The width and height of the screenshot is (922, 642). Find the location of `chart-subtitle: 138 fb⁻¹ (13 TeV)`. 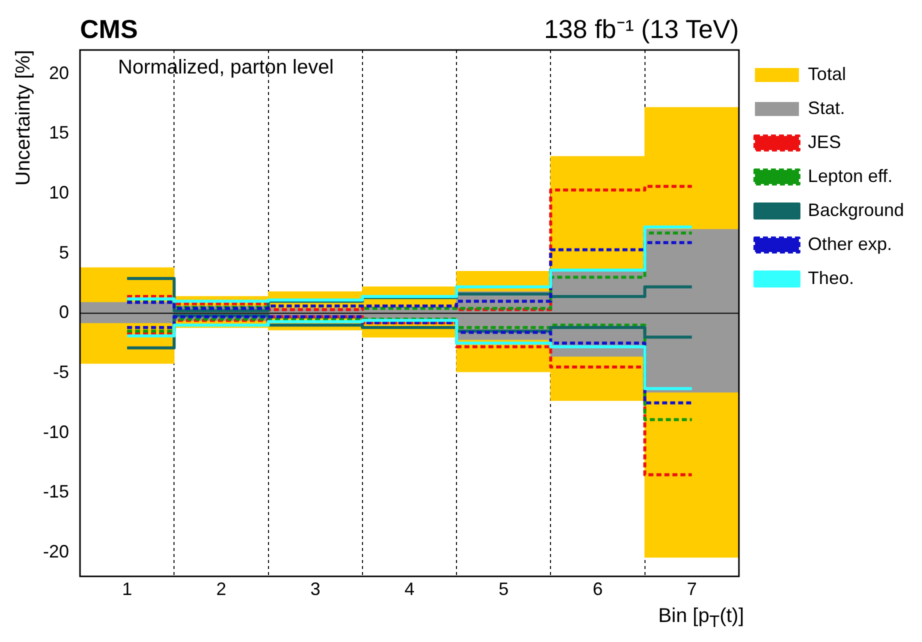

chart-subtitle: 138 fb⁻¹ (13 TeV) is located at coordinates (641, 29).